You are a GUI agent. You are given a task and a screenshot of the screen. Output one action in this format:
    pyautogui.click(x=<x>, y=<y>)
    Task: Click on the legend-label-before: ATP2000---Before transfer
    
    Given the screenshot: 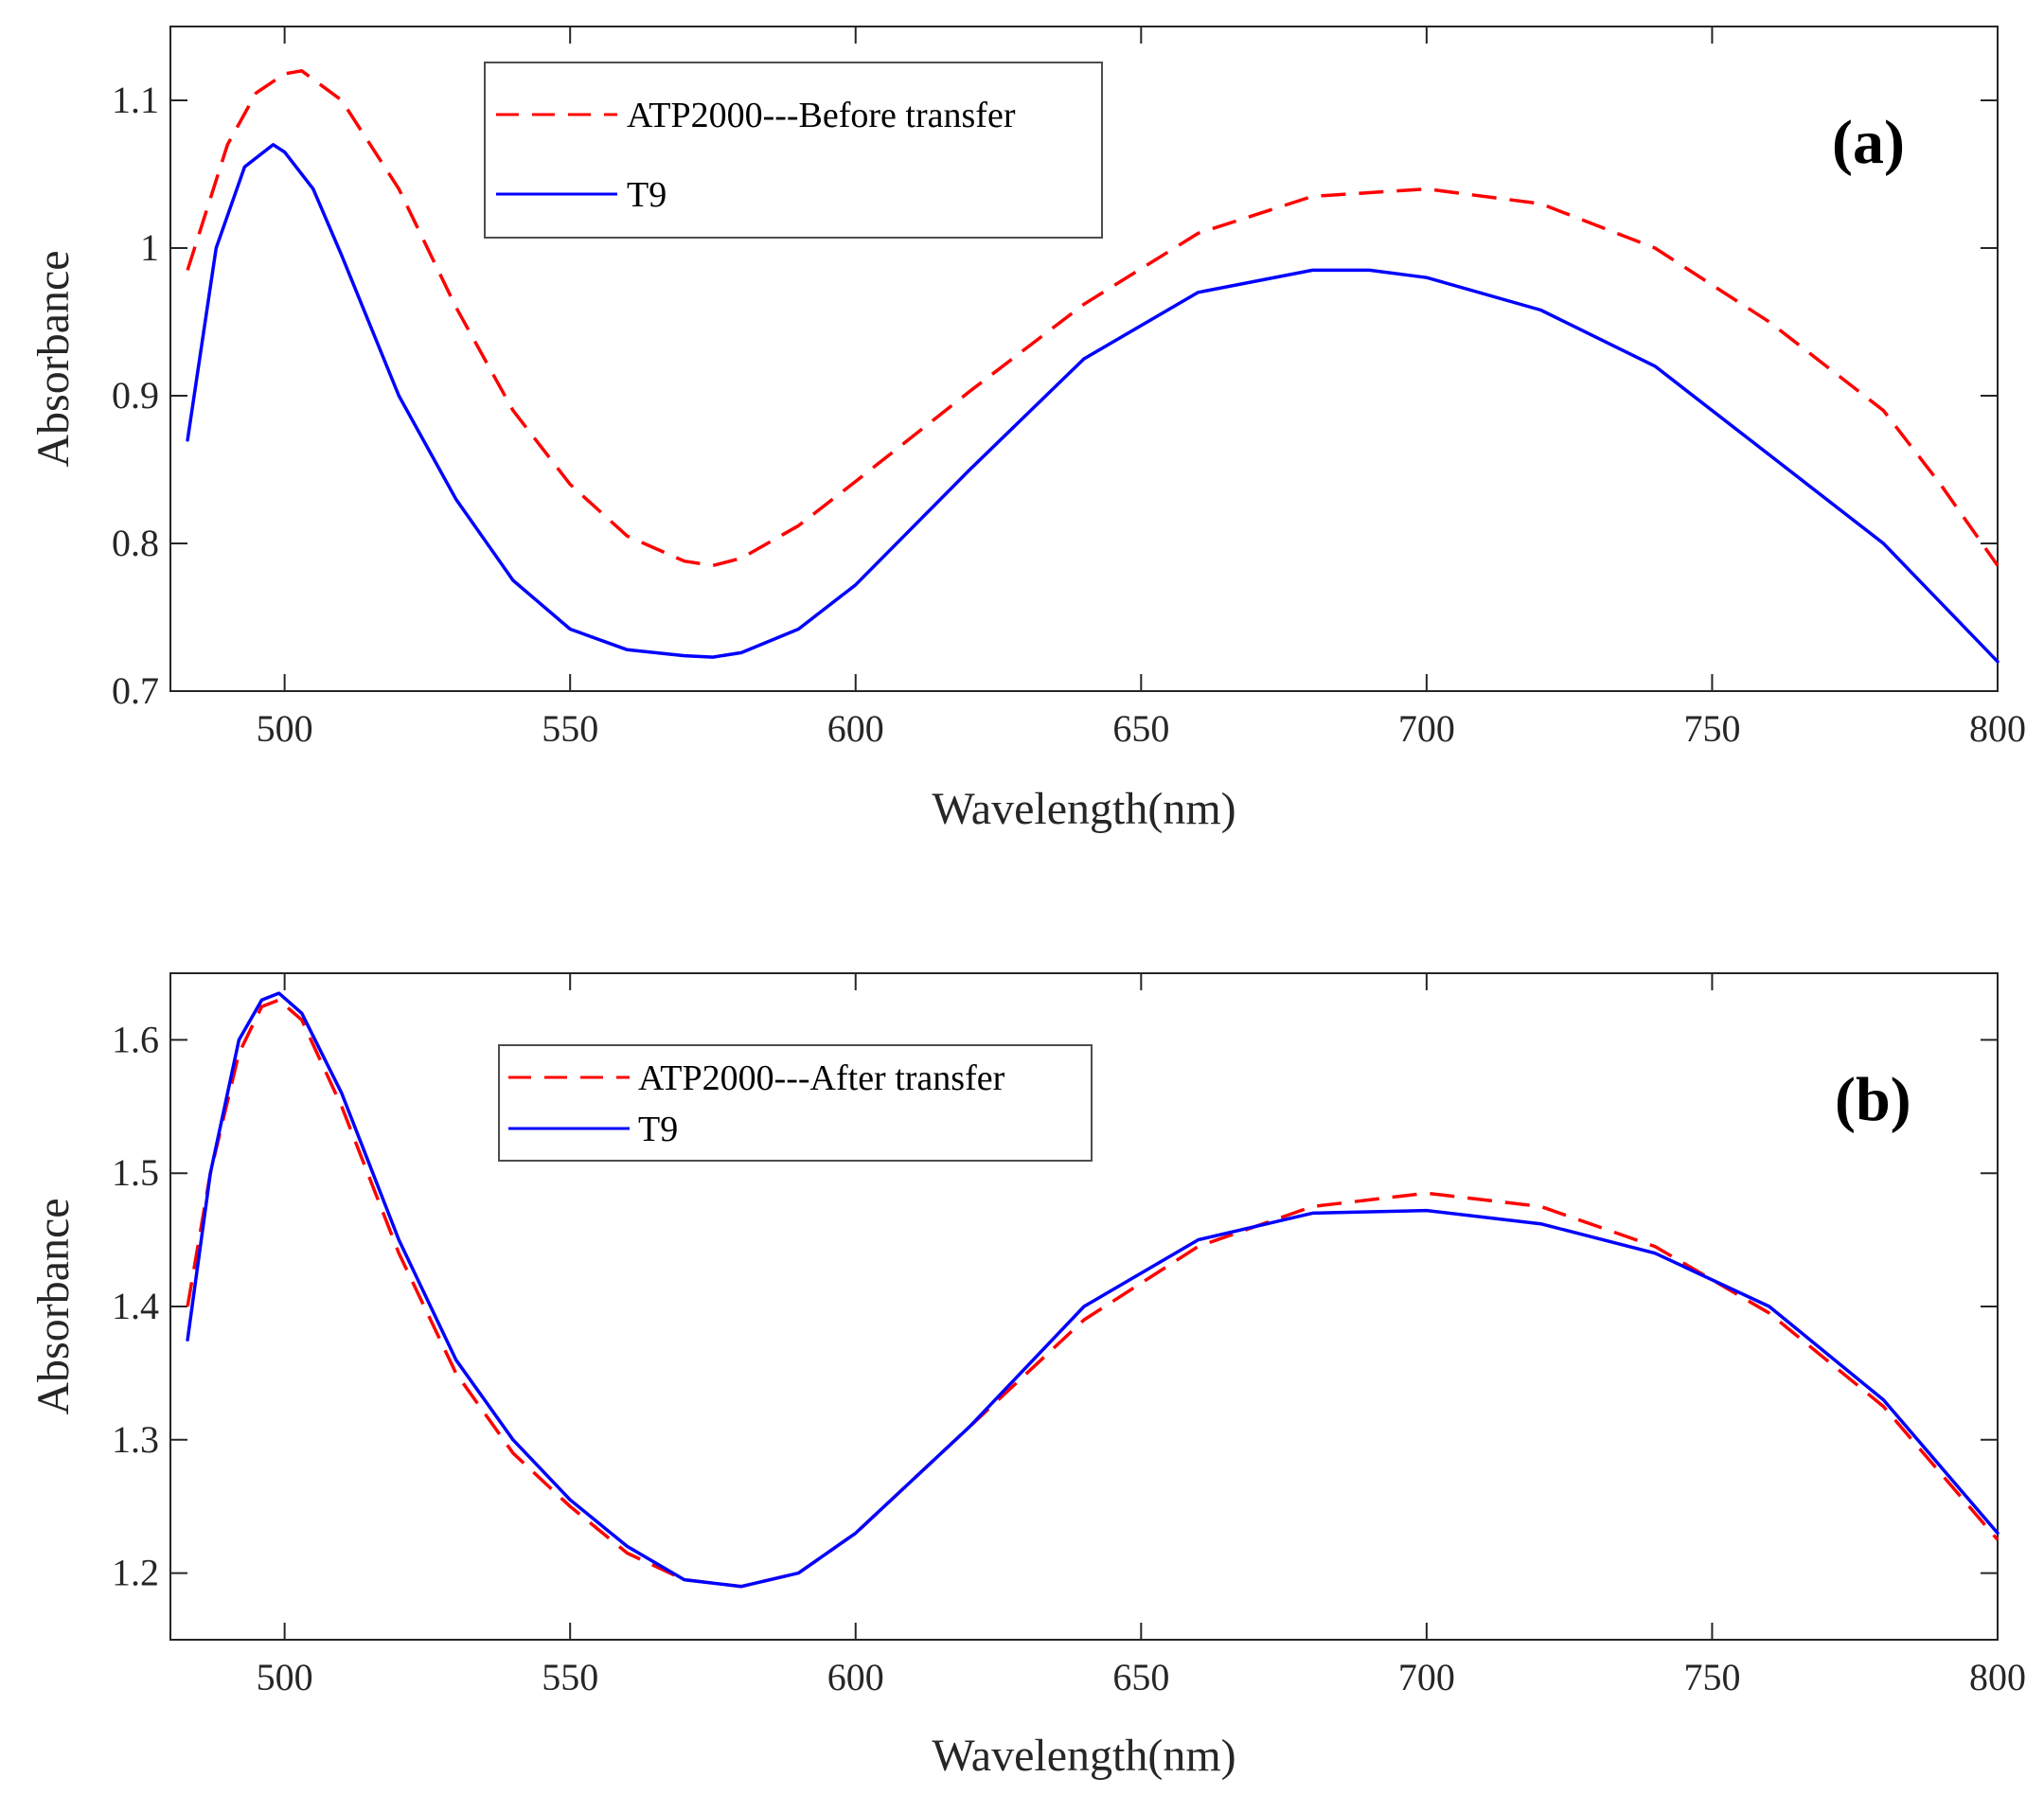 What is the action you would take?
    pyautogui.click(x=821, y=115)
    